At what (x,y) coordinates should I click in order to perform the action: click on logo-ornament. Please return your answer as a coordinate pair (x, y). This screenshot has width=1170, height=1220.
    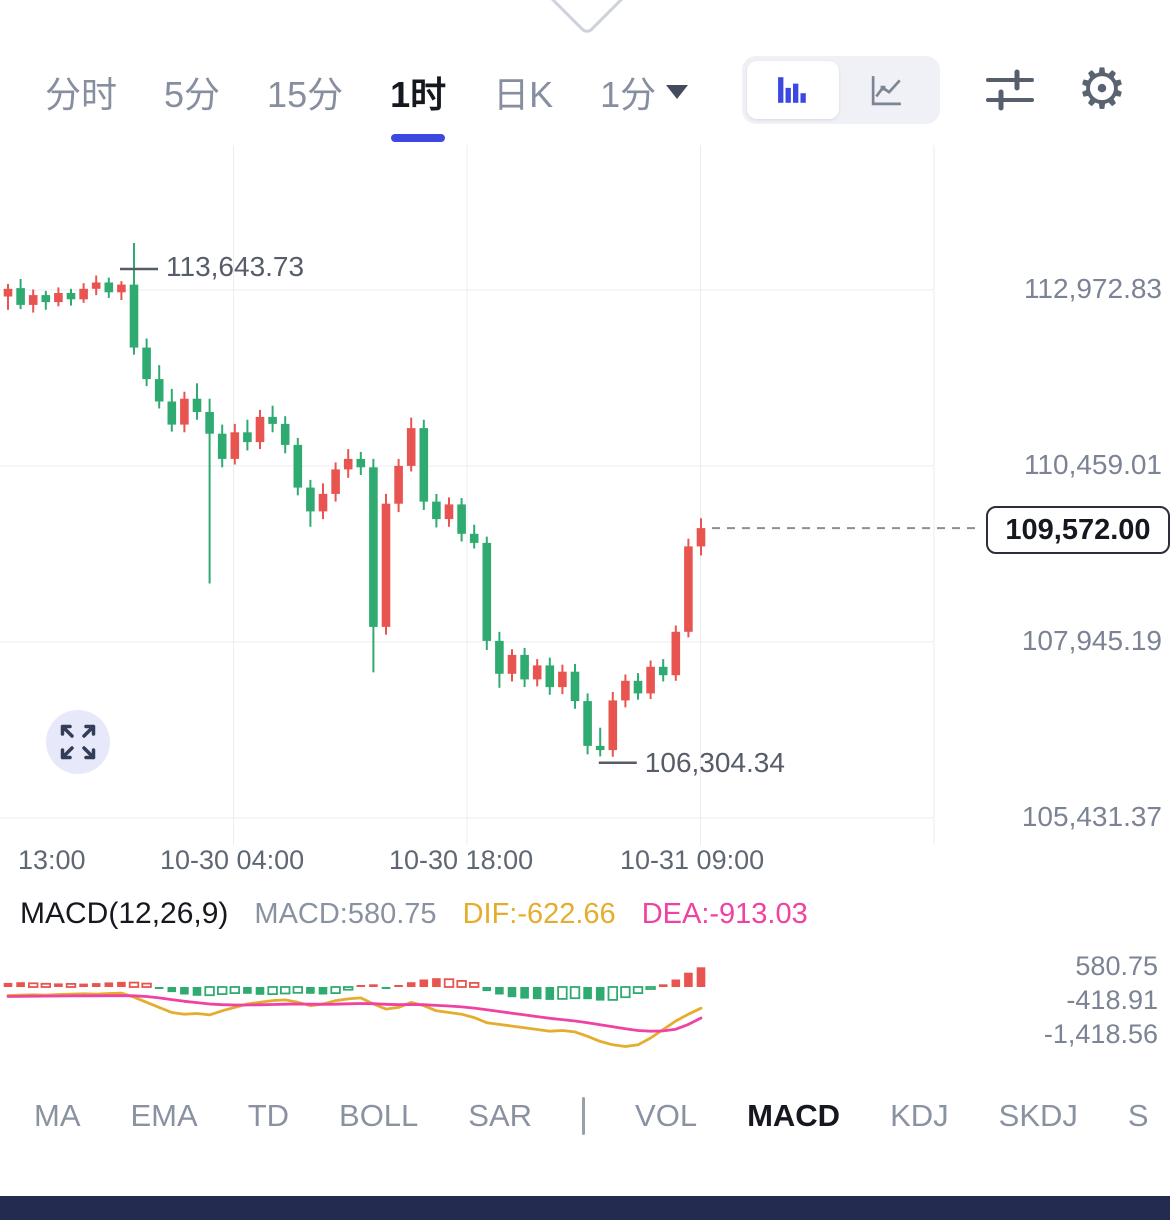
    Looking at the image, I should click on (587, 18).